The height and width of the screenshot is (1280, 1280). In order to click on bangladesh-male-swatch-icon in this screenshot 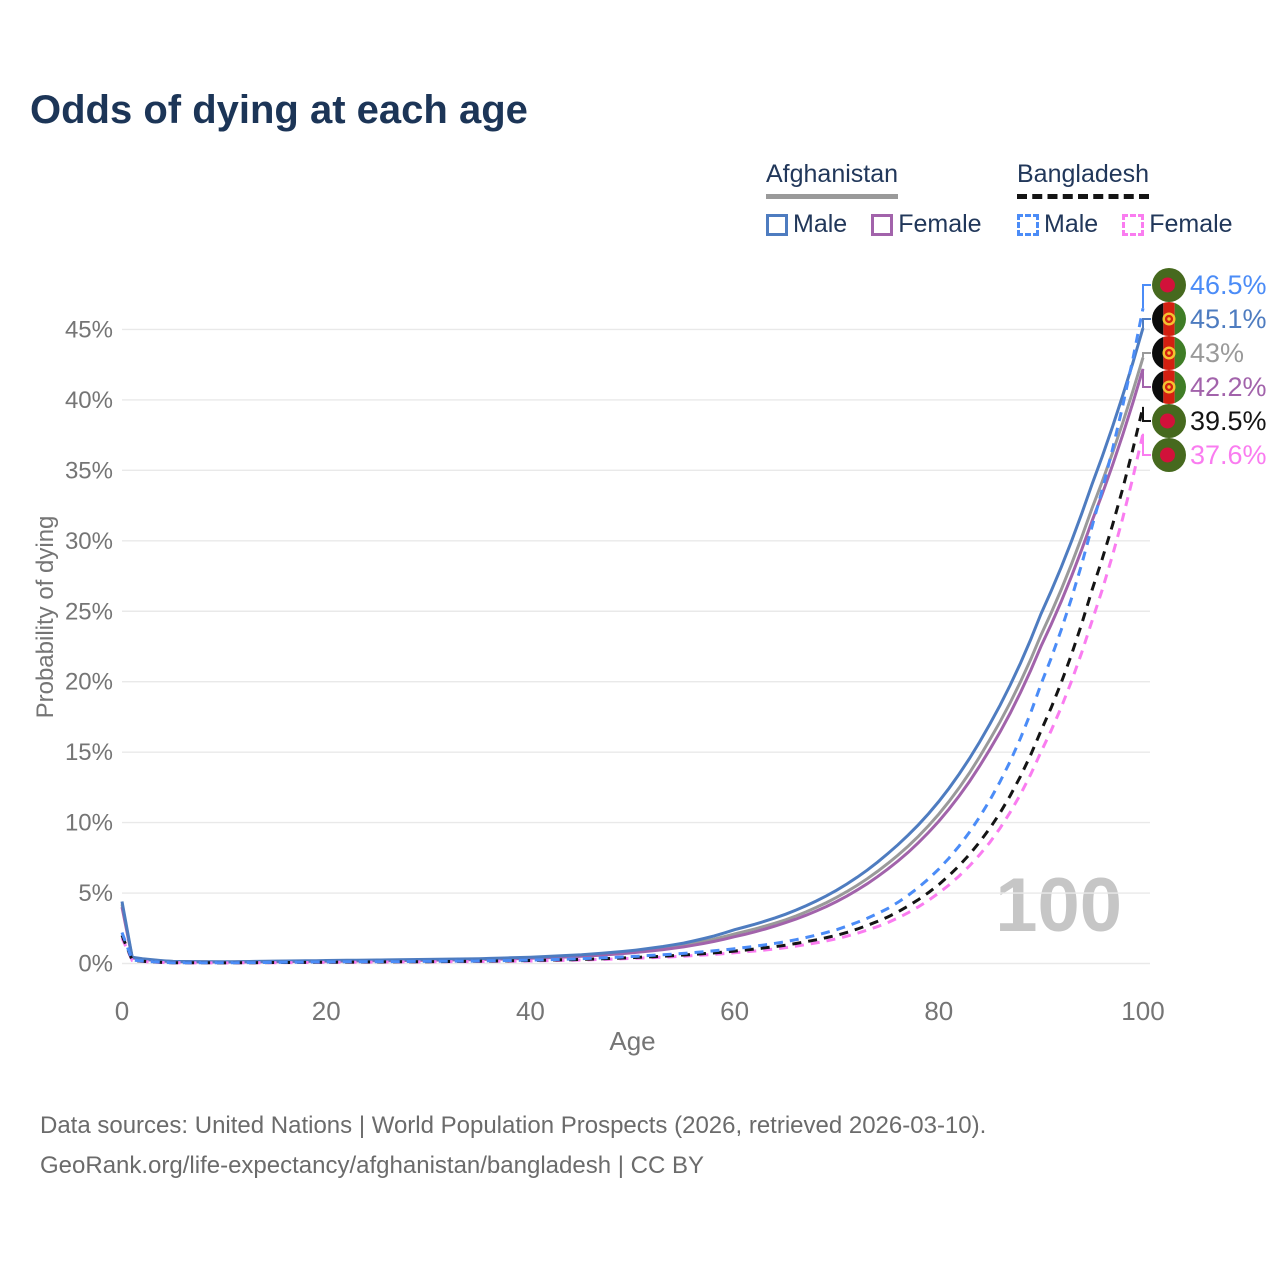, I will do `click(1028, 224)`.